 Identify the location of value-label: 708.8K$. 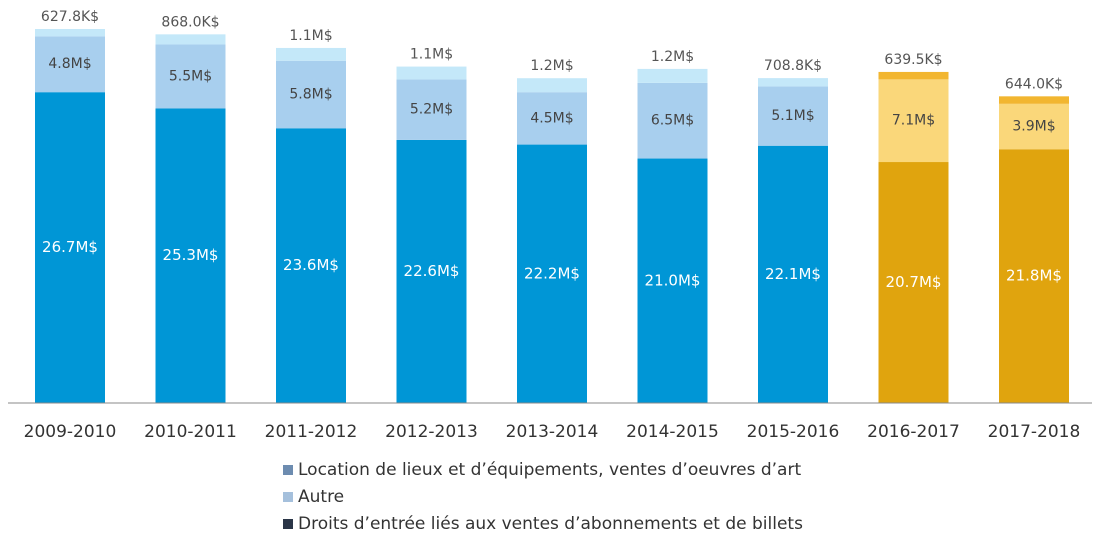
(793, 66).